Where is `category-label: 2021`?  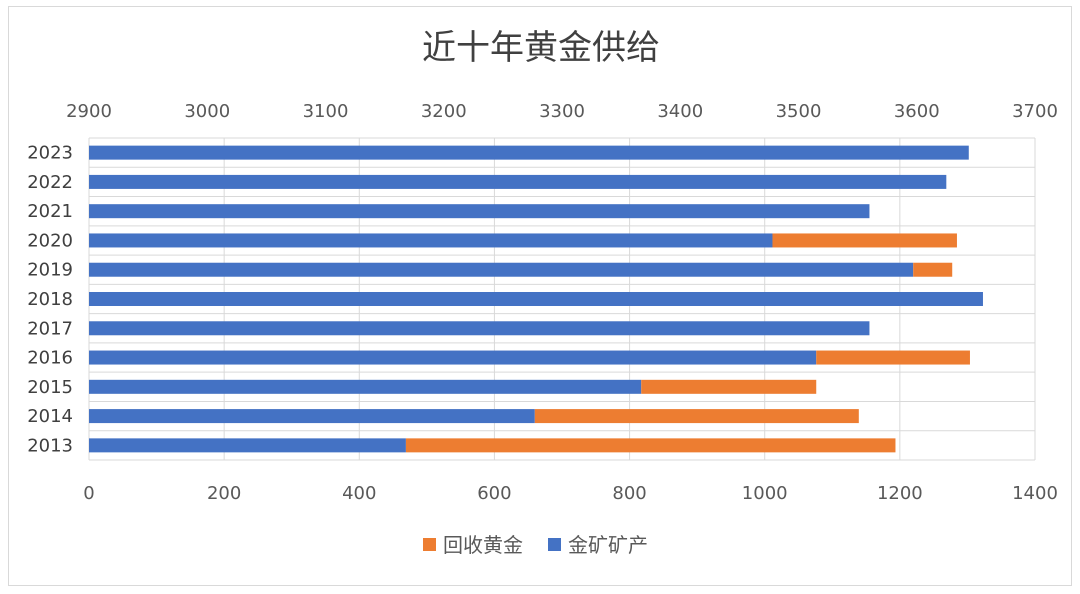
category-label: 2021 is located at coordinates (50, 211).